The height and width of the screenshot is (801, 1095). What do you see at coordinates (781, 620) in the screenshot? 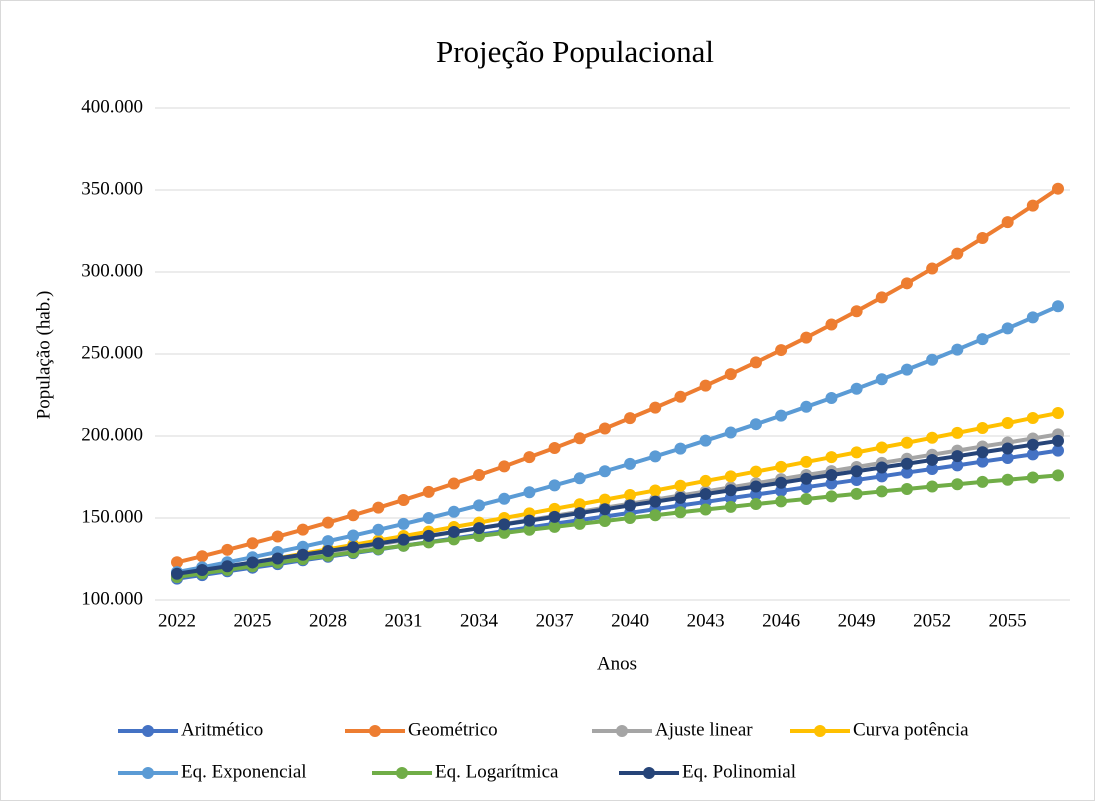
I see `x-tick-label: 2046` at bounding box center [781, 620].